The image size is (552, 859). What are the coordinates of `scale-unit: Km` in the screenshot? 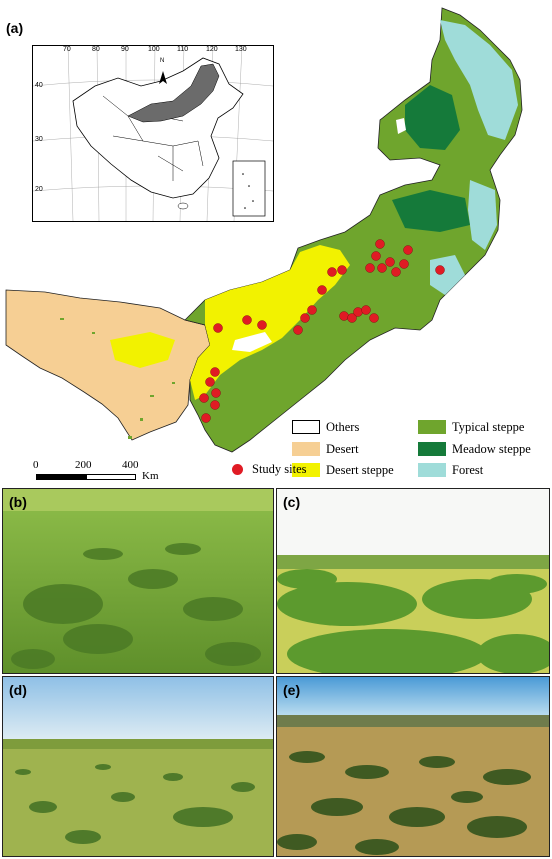 It's located at (150, 476).